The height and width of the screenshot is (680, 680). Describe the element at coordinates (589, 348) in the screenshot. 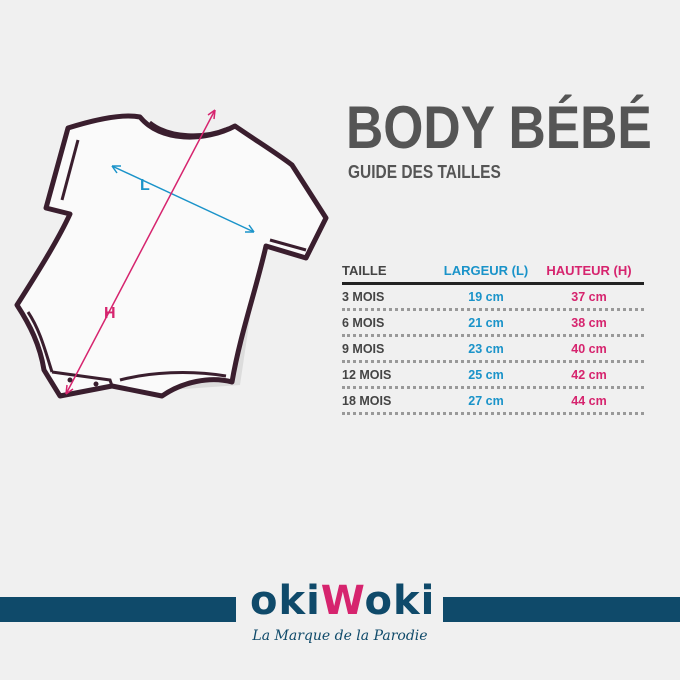

I see `height-cell: 40 cm` at that location.